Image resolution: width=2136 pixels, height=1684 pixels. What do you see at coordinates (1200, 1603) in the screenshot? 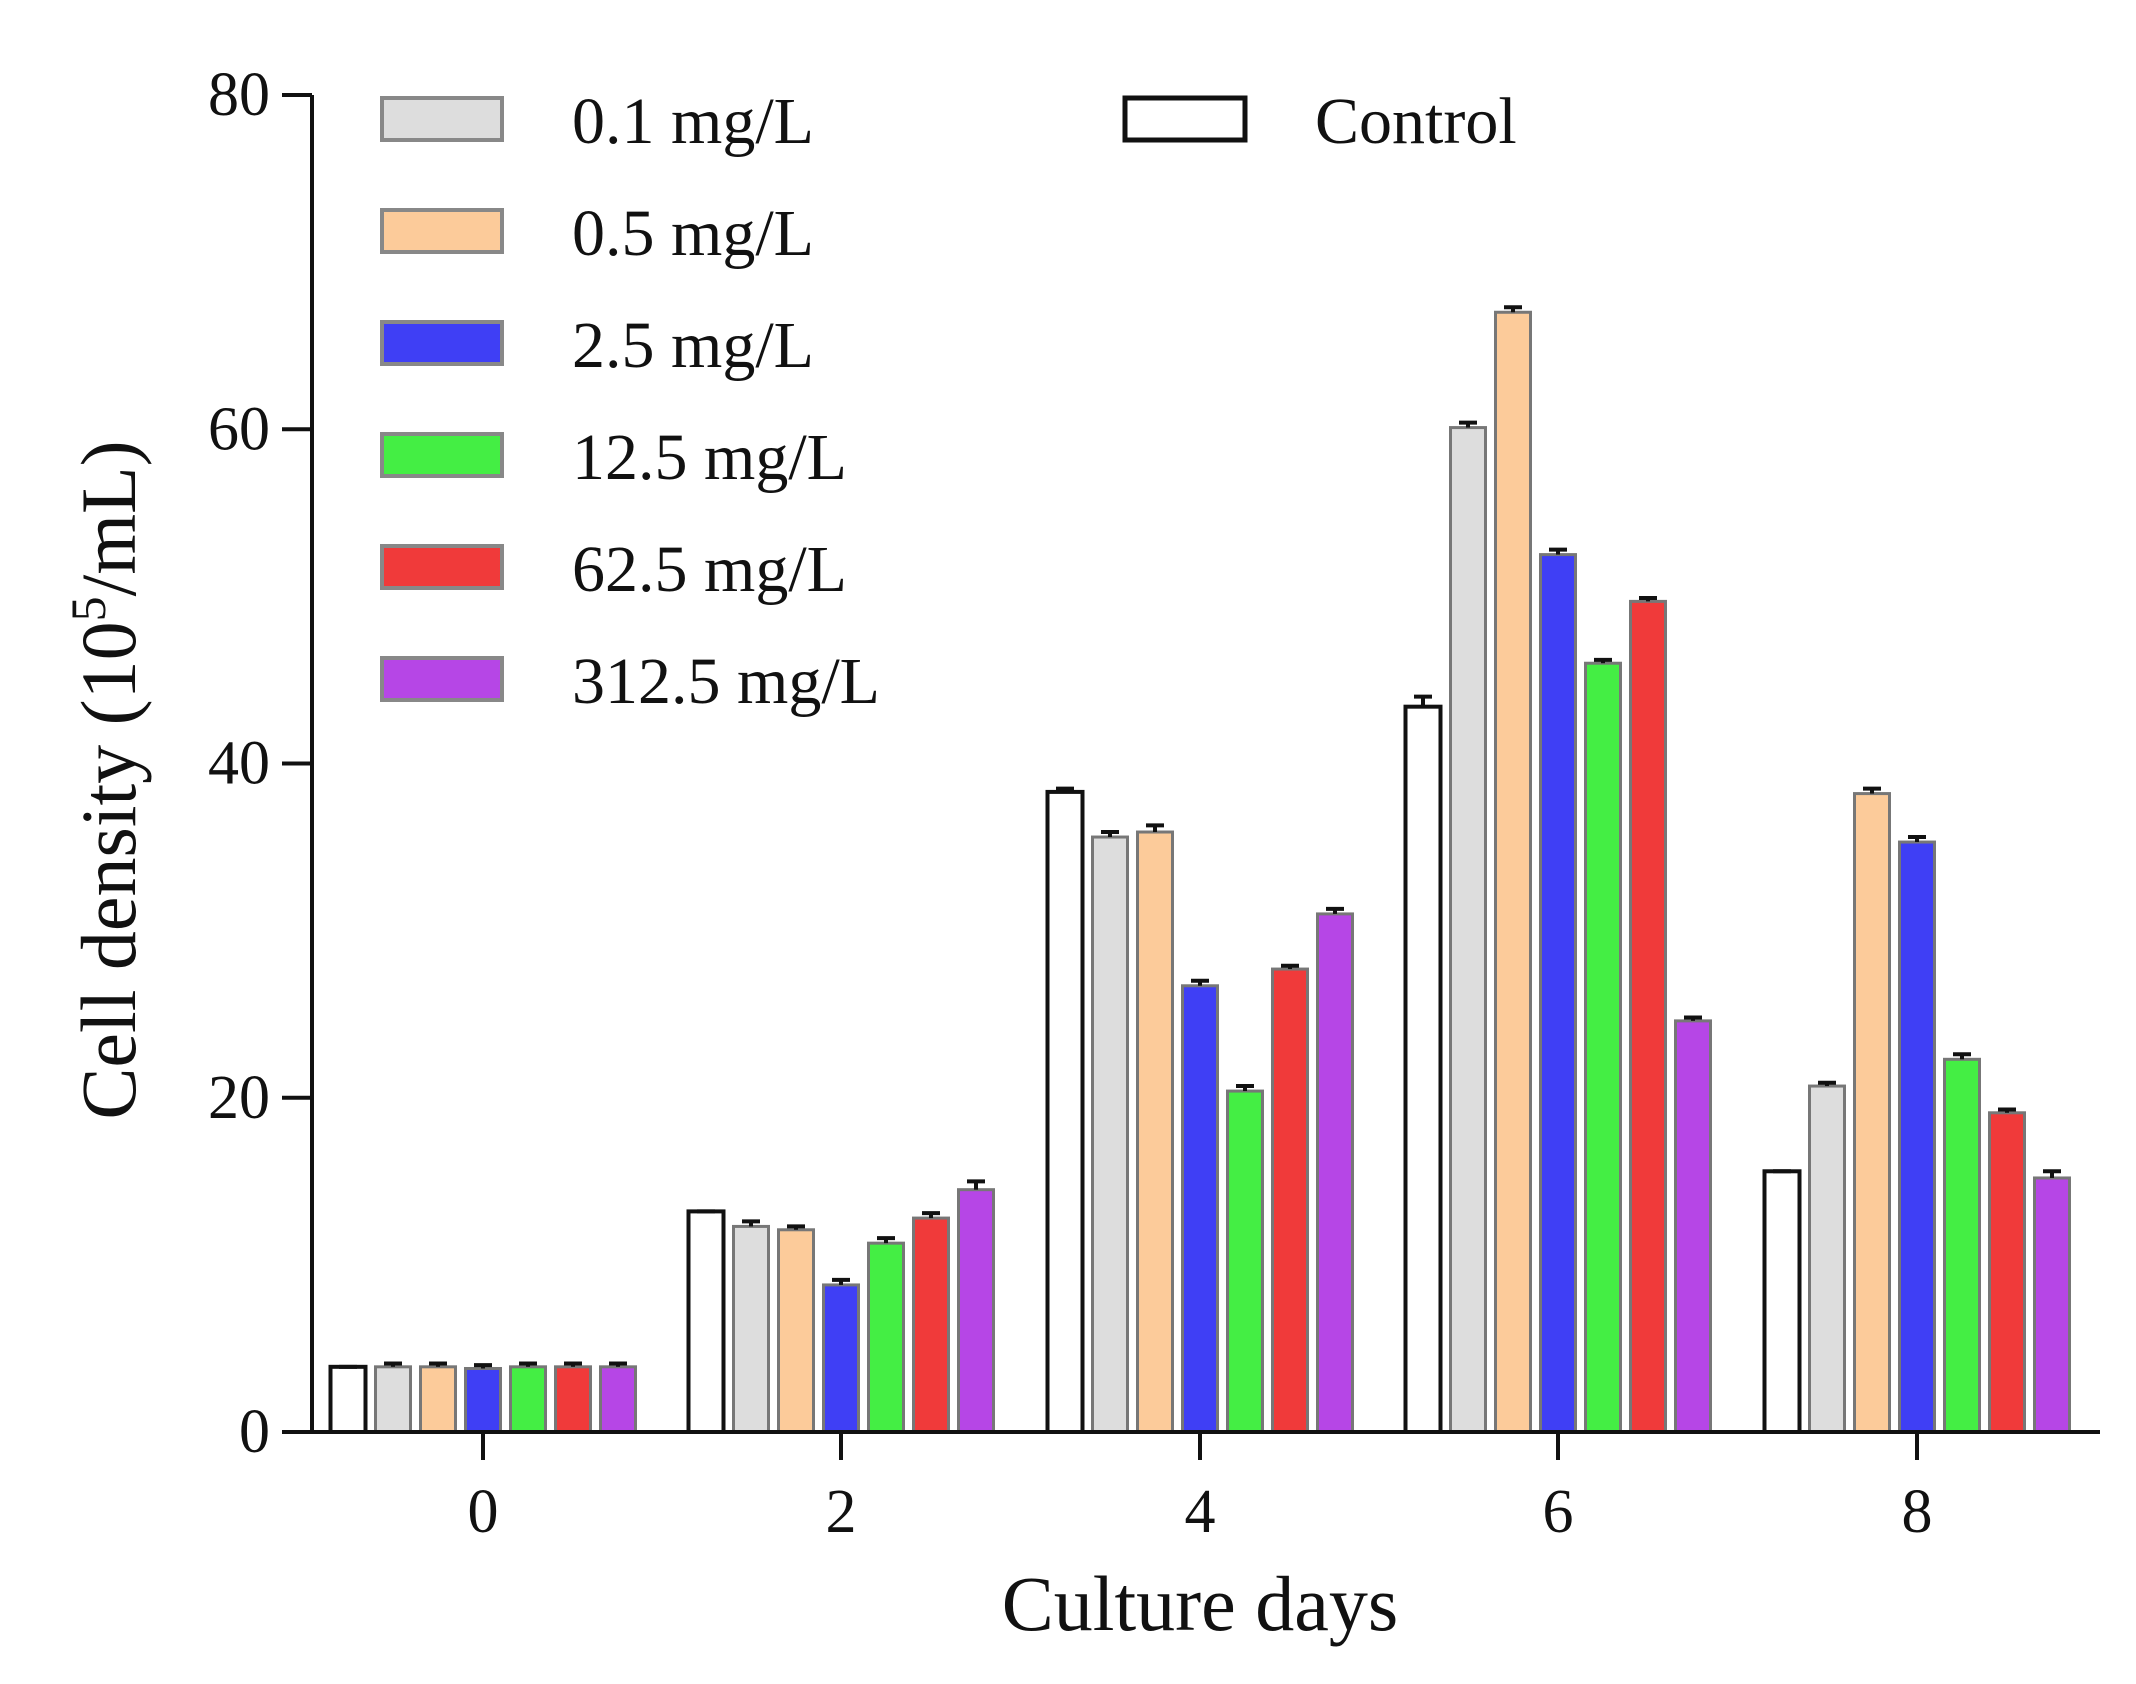
I see `x-axis-title: Culture days` at bounding box center [1200, 1603].